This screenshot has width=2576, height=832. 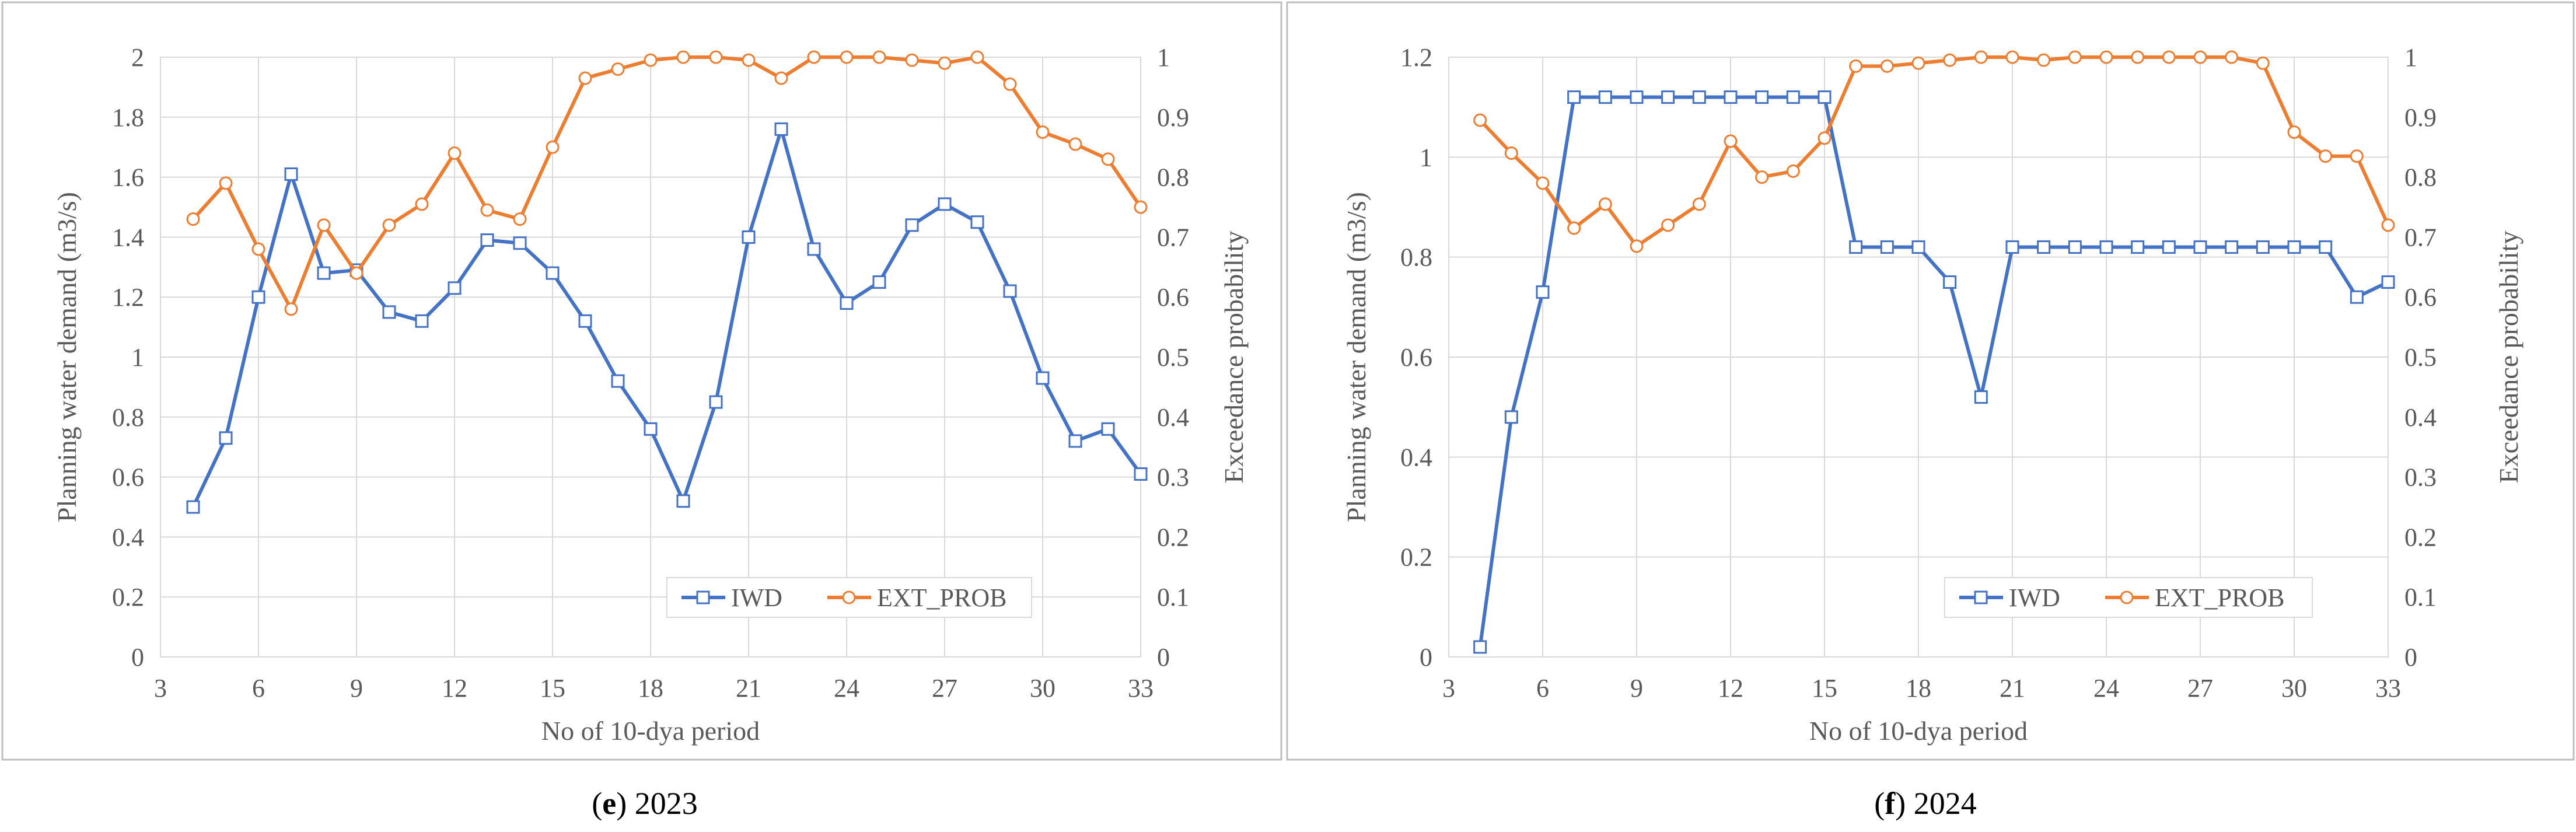 What do you see at coordinates (1173, 237) in the screenshot?
I see `panel-e-y2-tick-label: 0.7` at bounding box center [1173, 237].